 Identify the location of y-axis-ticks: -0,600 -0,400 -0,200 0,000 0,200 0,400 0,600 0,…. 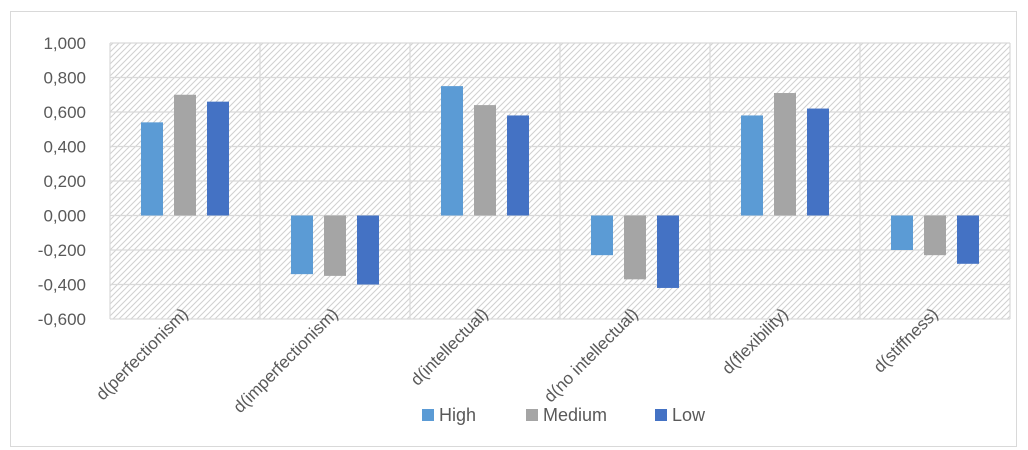
(62, 181).